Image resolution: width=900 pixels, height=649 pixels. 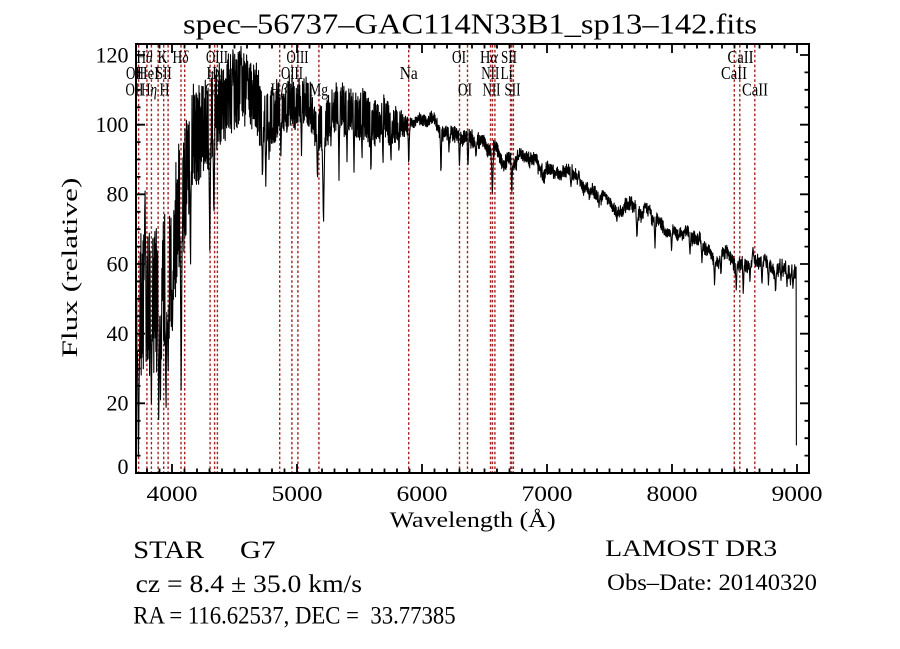 I want to click on svg-text: 8000, so click(x=672, y=493).